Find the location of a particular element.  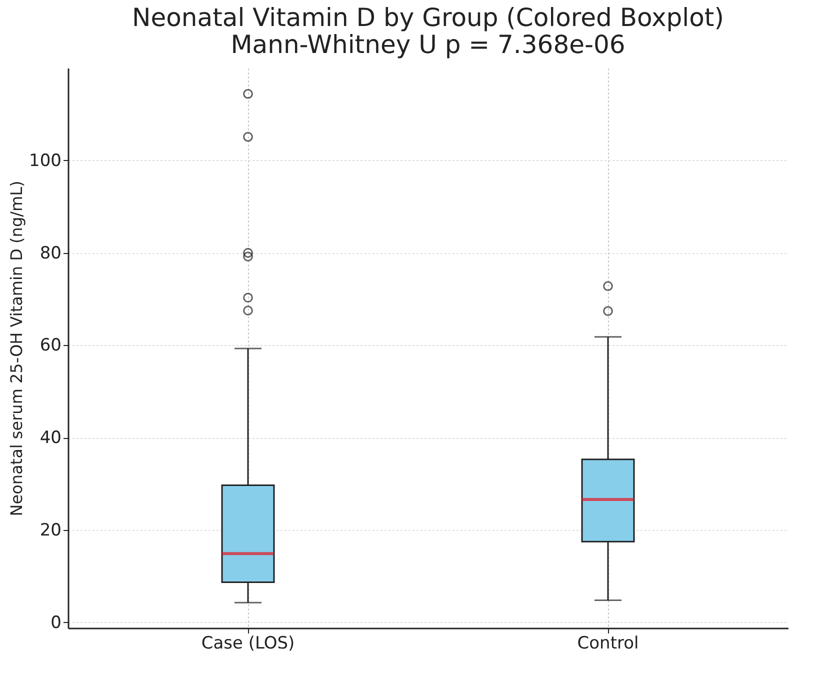

x-tick-label: Case (LOS) is located at coordinates (248, 644).